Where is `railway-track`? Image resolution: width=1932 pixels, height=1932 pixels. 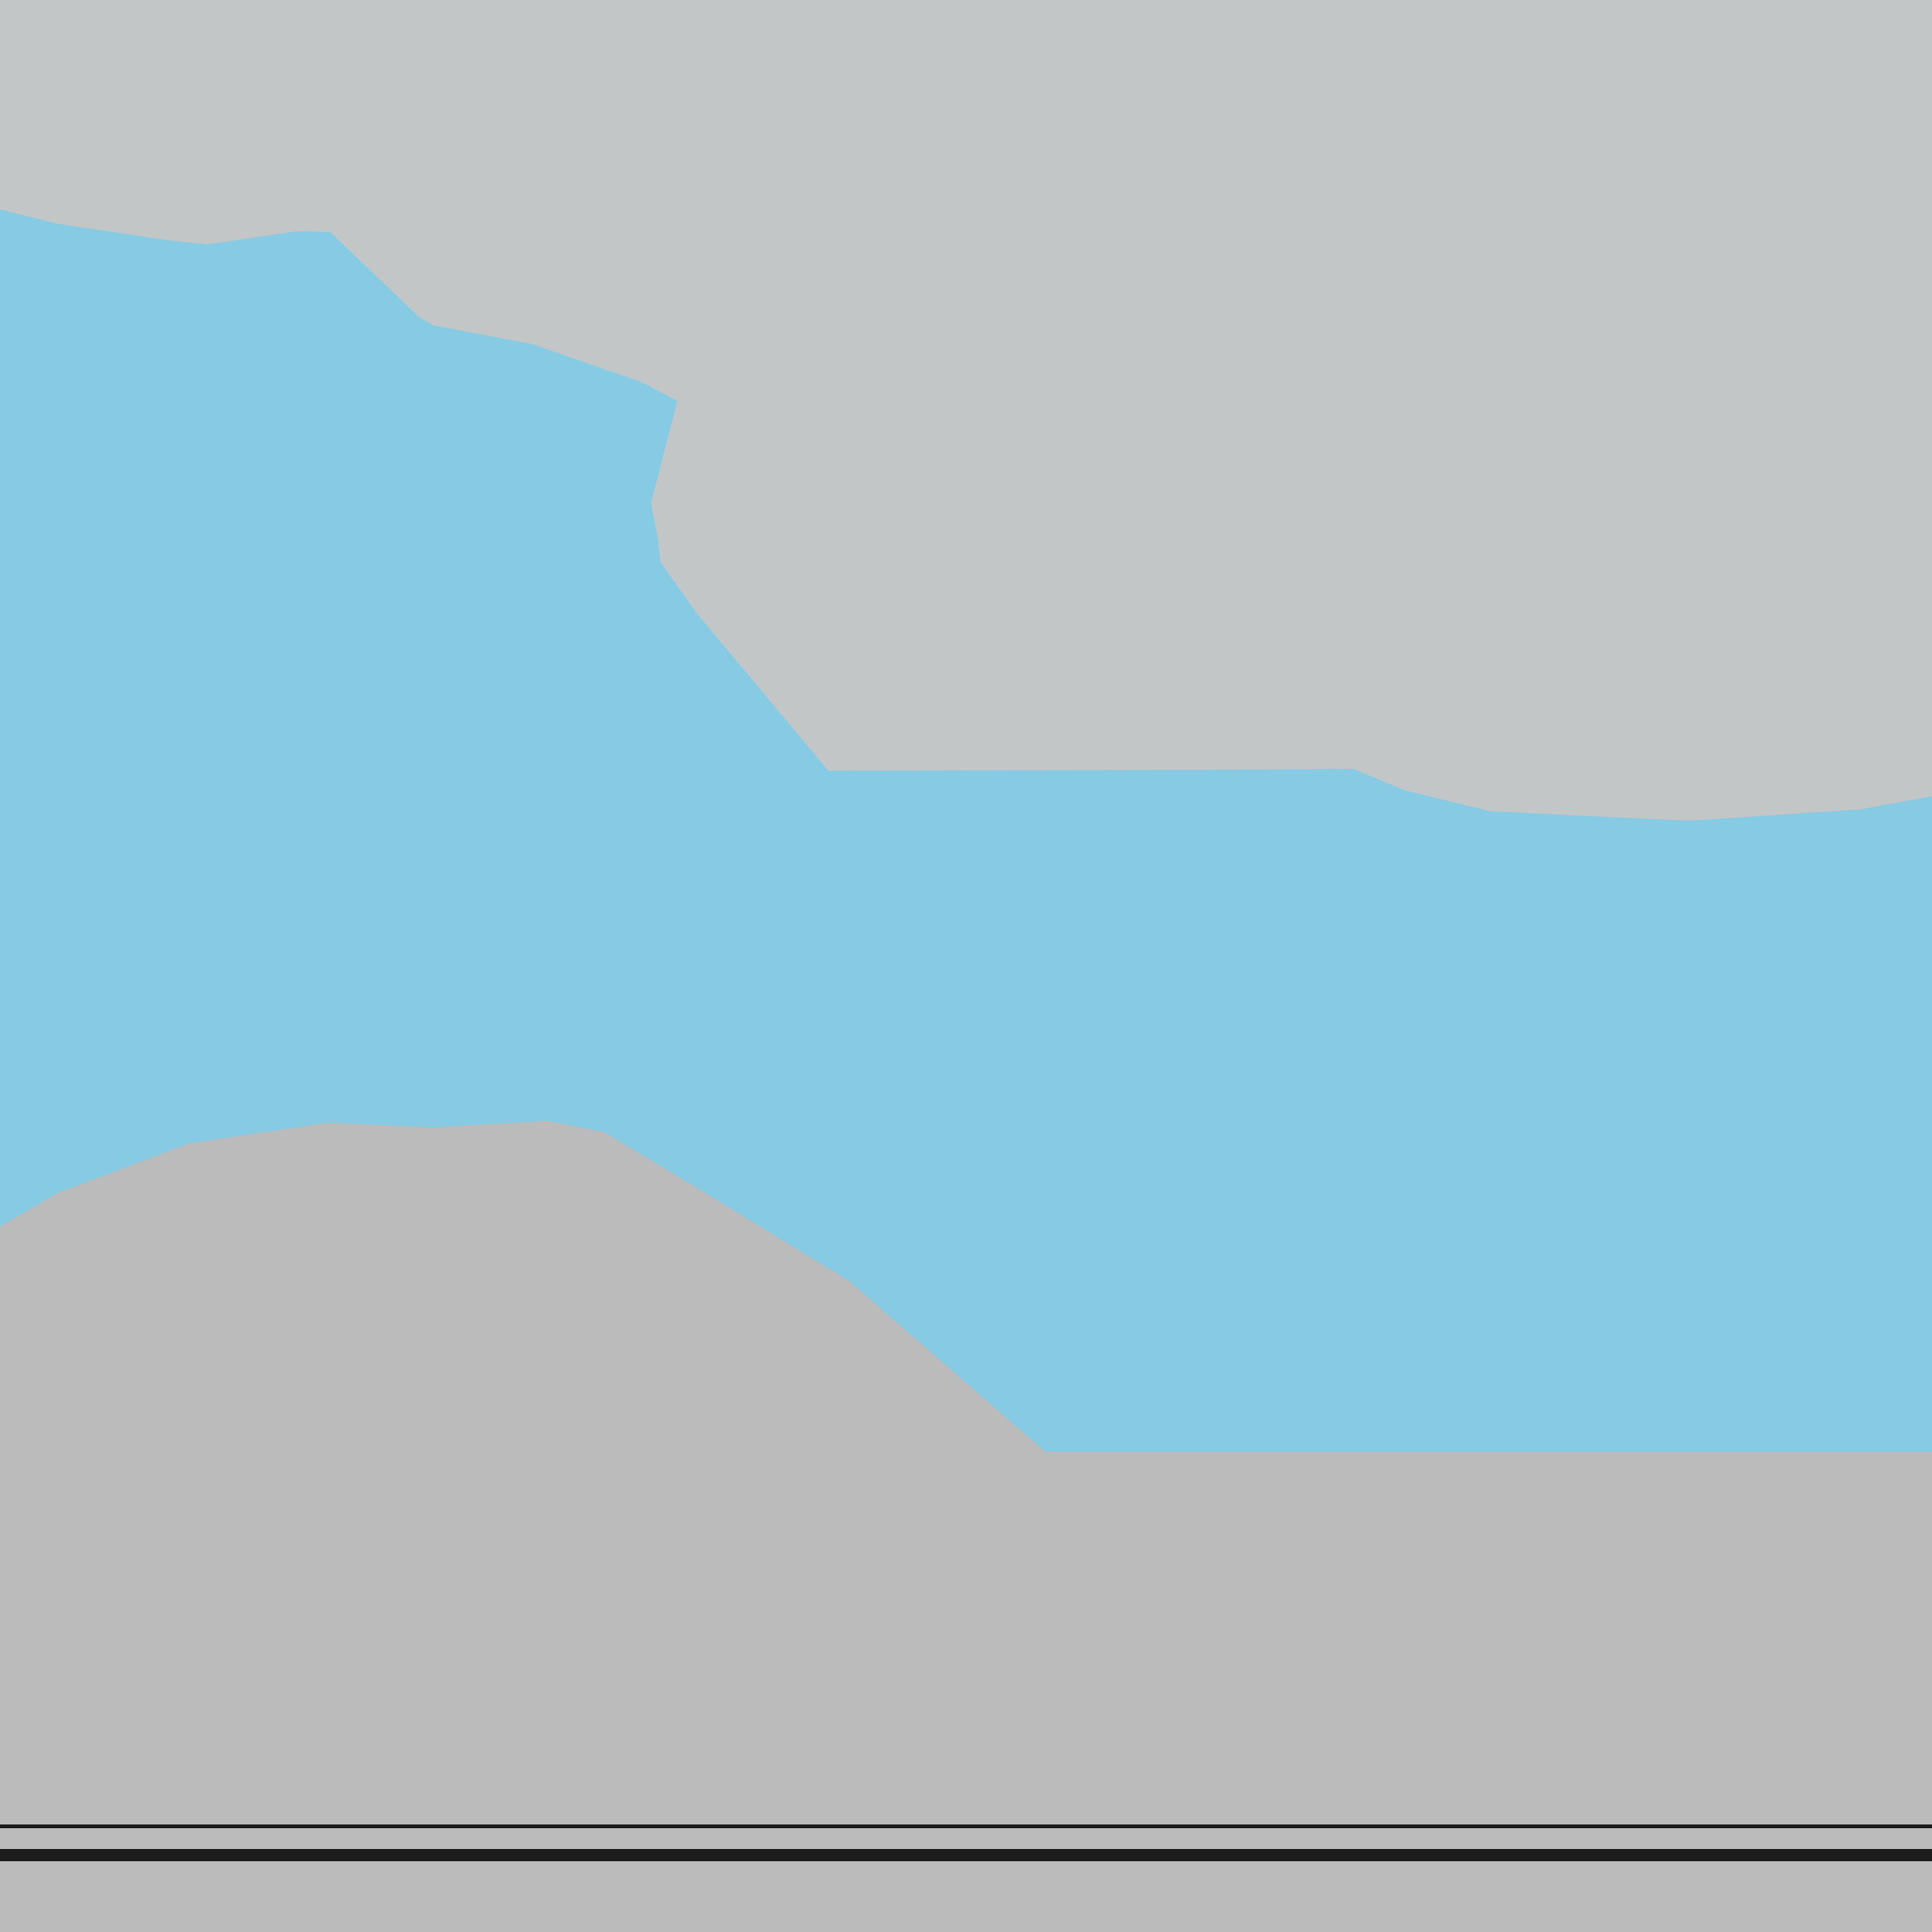
railway-track is located at coordinates (966, 1855).